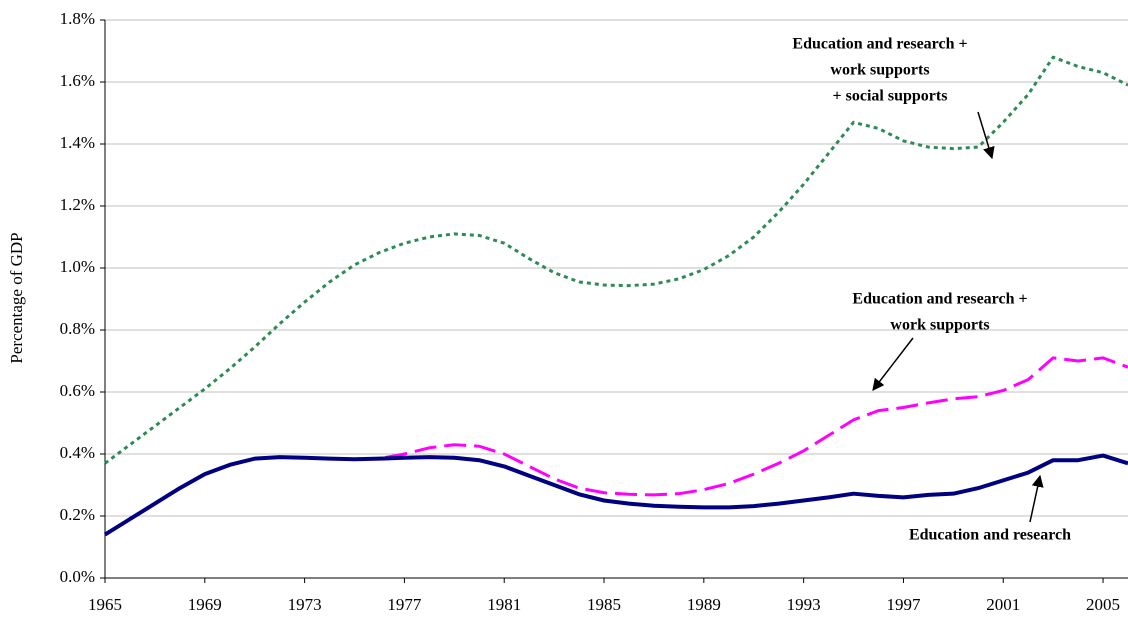 The height and width of the screenshot is (624, 1128). What do you see at coordinates (404, 604) in the screenshot?
I see `x-tick-label: 1977` at bounding box center [404, 604].